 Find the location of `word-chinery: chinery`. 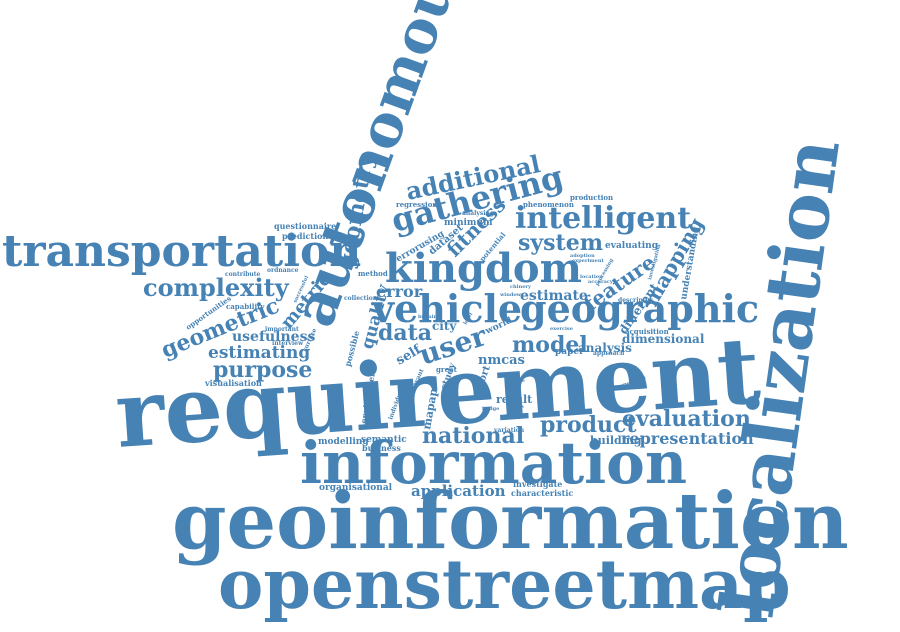

word-chinery: chinery is located at coordinates (521, 287).